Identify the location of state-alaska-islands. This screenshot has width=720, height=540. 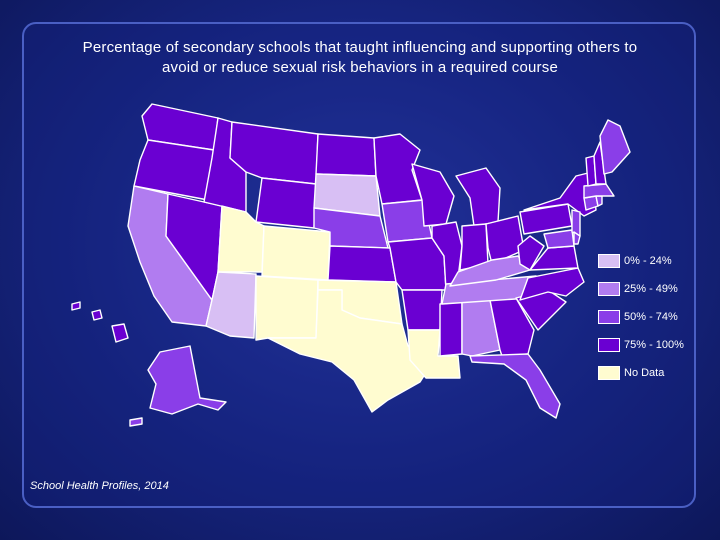
(136, 422).